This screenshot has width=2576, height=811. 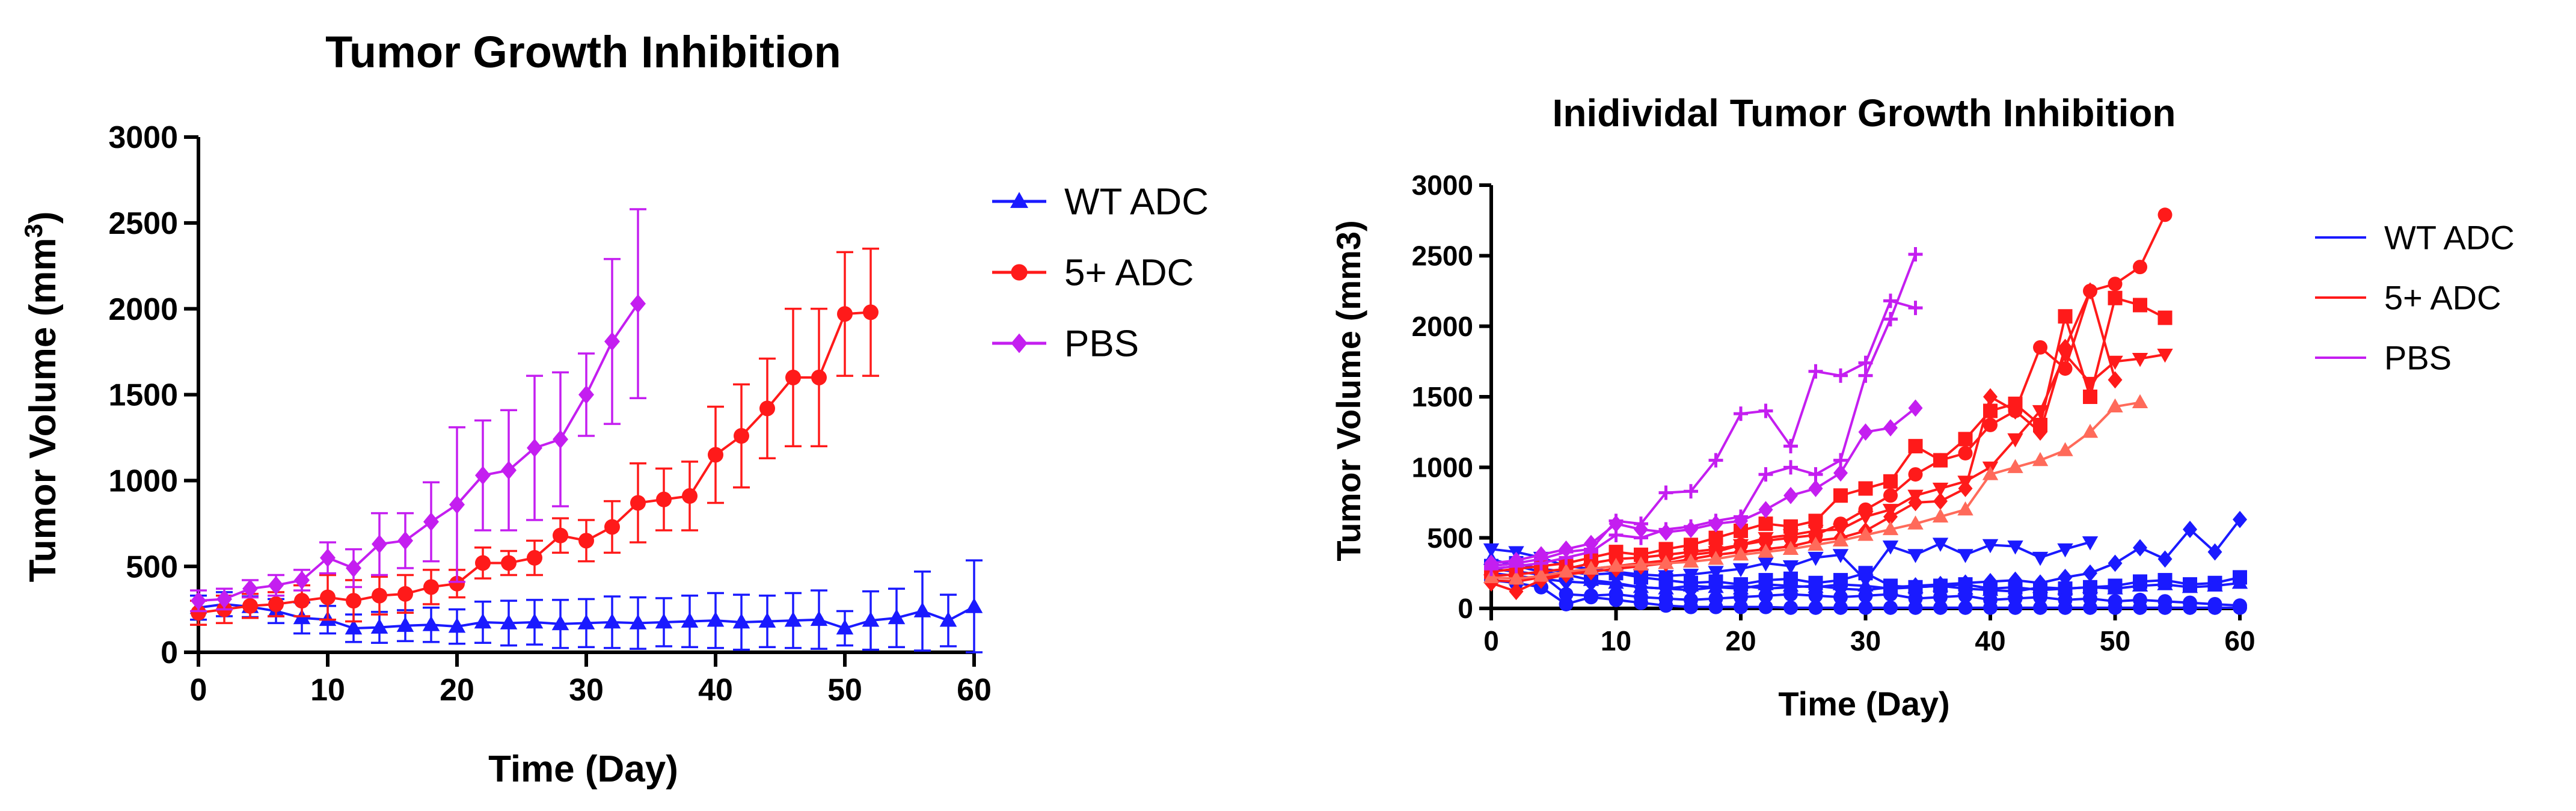 What do you see at coordinates (143, 482) in the screenshot?
I see `chart1-y-tick-label: 1000` at bounding box center [143, 482].